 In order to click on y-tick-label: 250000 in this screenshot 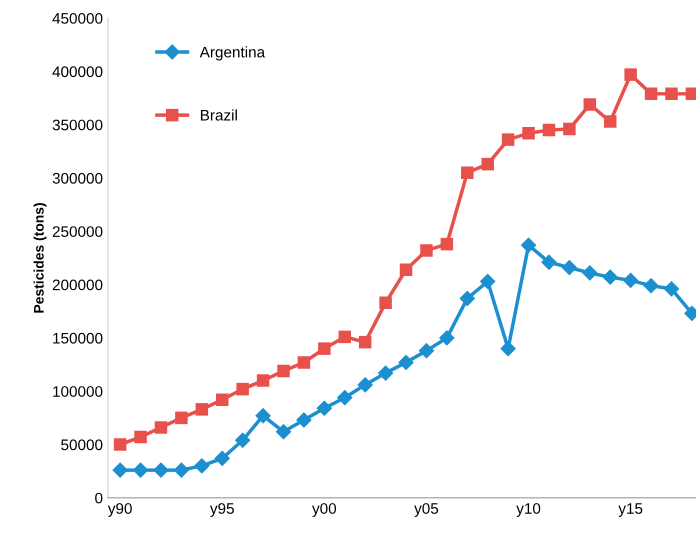, I will do `click(77, 232)`.